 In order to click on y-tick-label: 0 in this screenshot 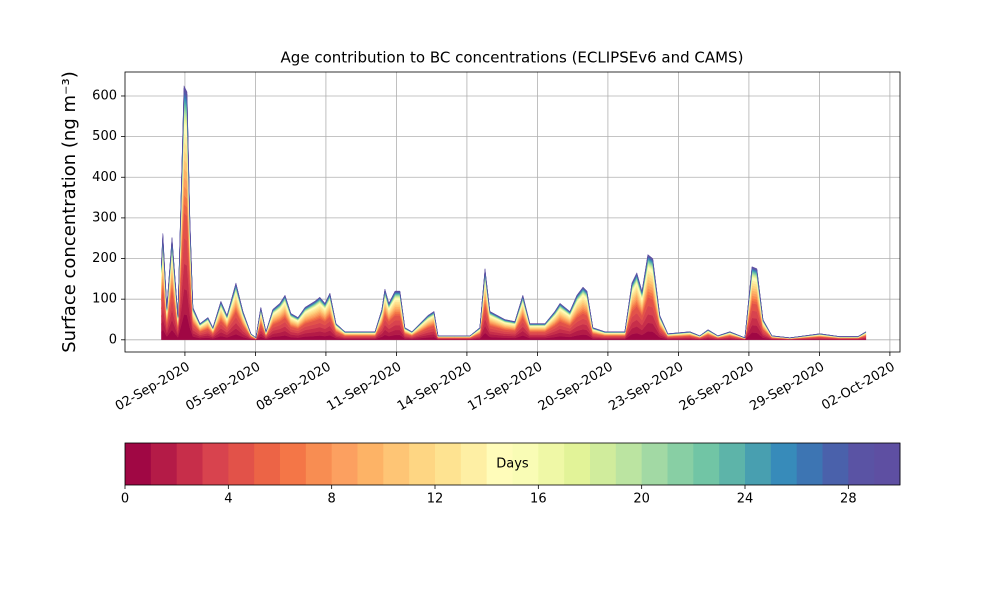, I will do `click(113, 339)`.